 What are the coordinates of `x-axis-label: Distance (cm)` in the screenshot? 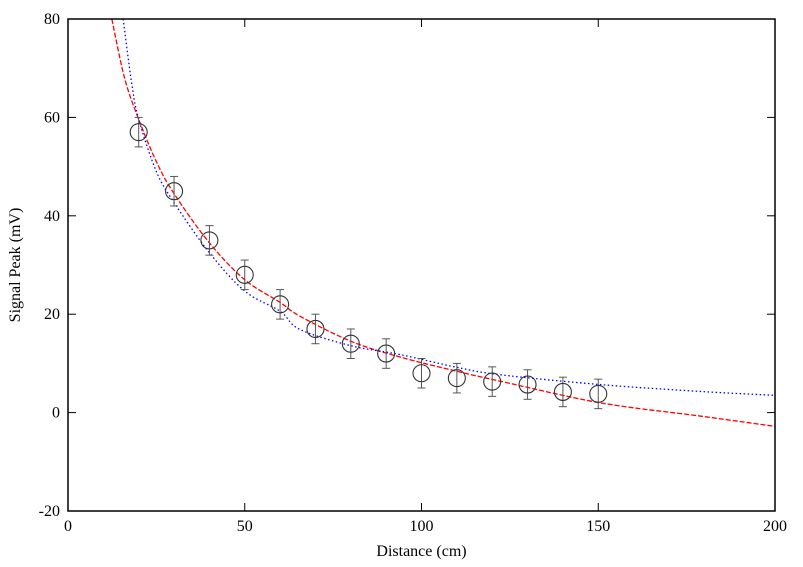 It's located at (421, 551).